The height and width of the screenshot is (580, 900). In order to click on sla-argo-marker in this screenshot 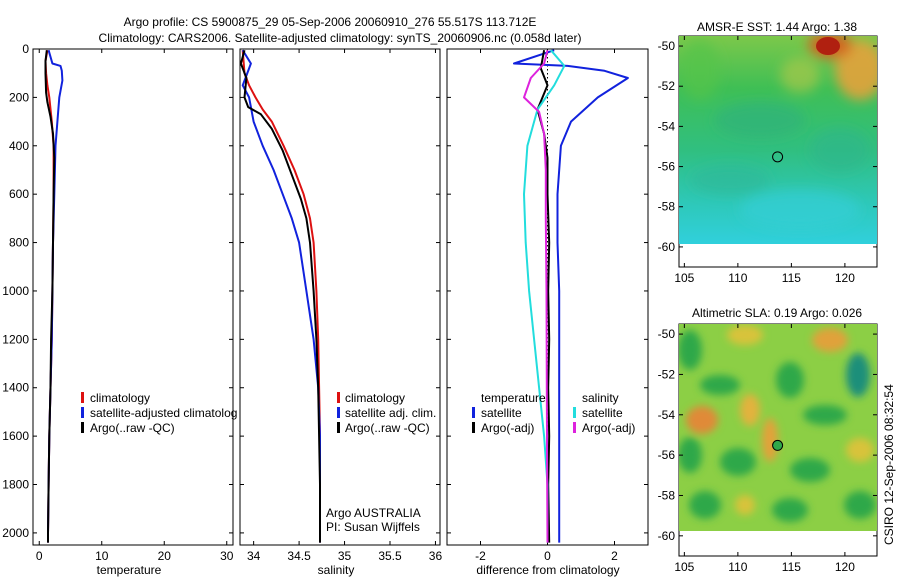, I will do `click(778, 445)`.